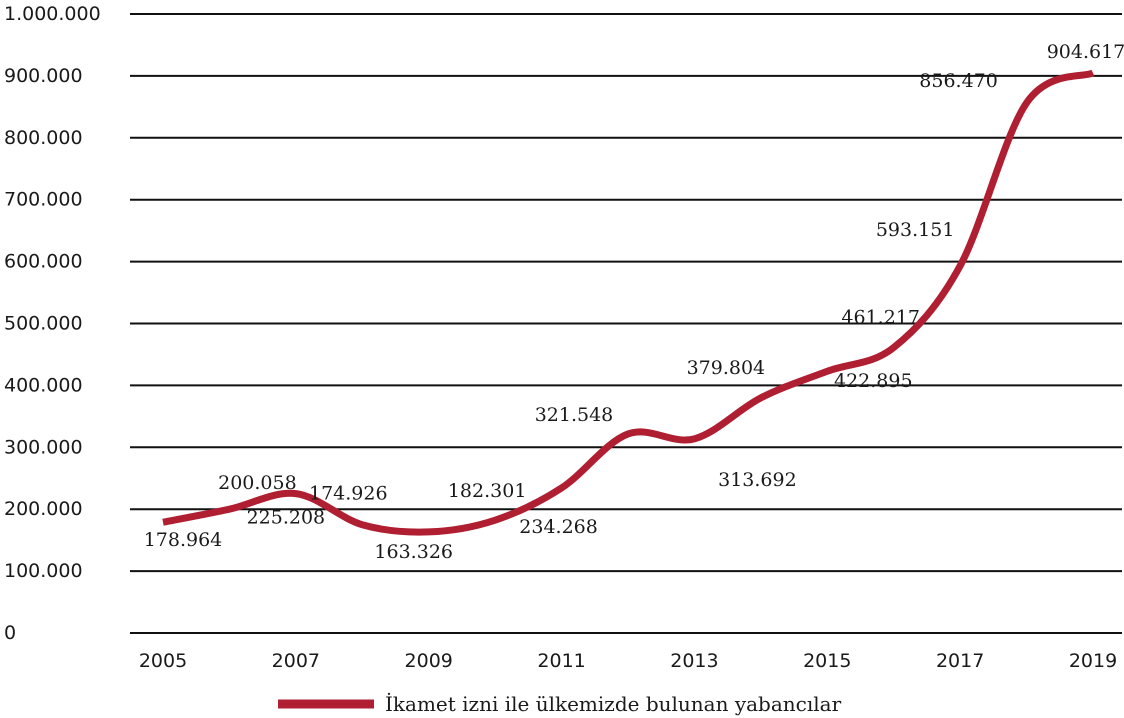  What do you see at coordinates (348, 494) in the screenshot?
I see `data-label: 174.926` at bounding box center [348, 494].